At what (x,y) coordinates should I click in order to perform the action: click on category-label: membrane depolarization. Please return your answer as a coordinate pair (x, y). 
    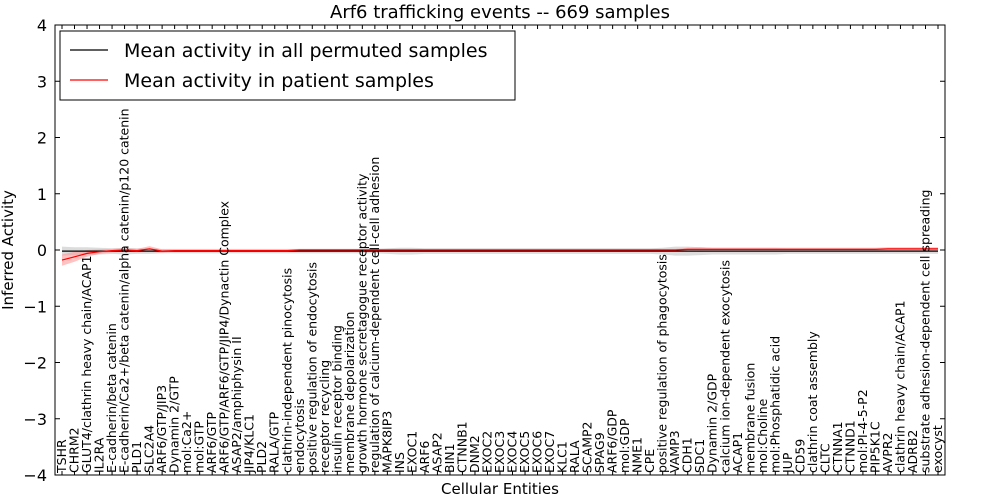
    Looking at the image, I should click on (349, 392).